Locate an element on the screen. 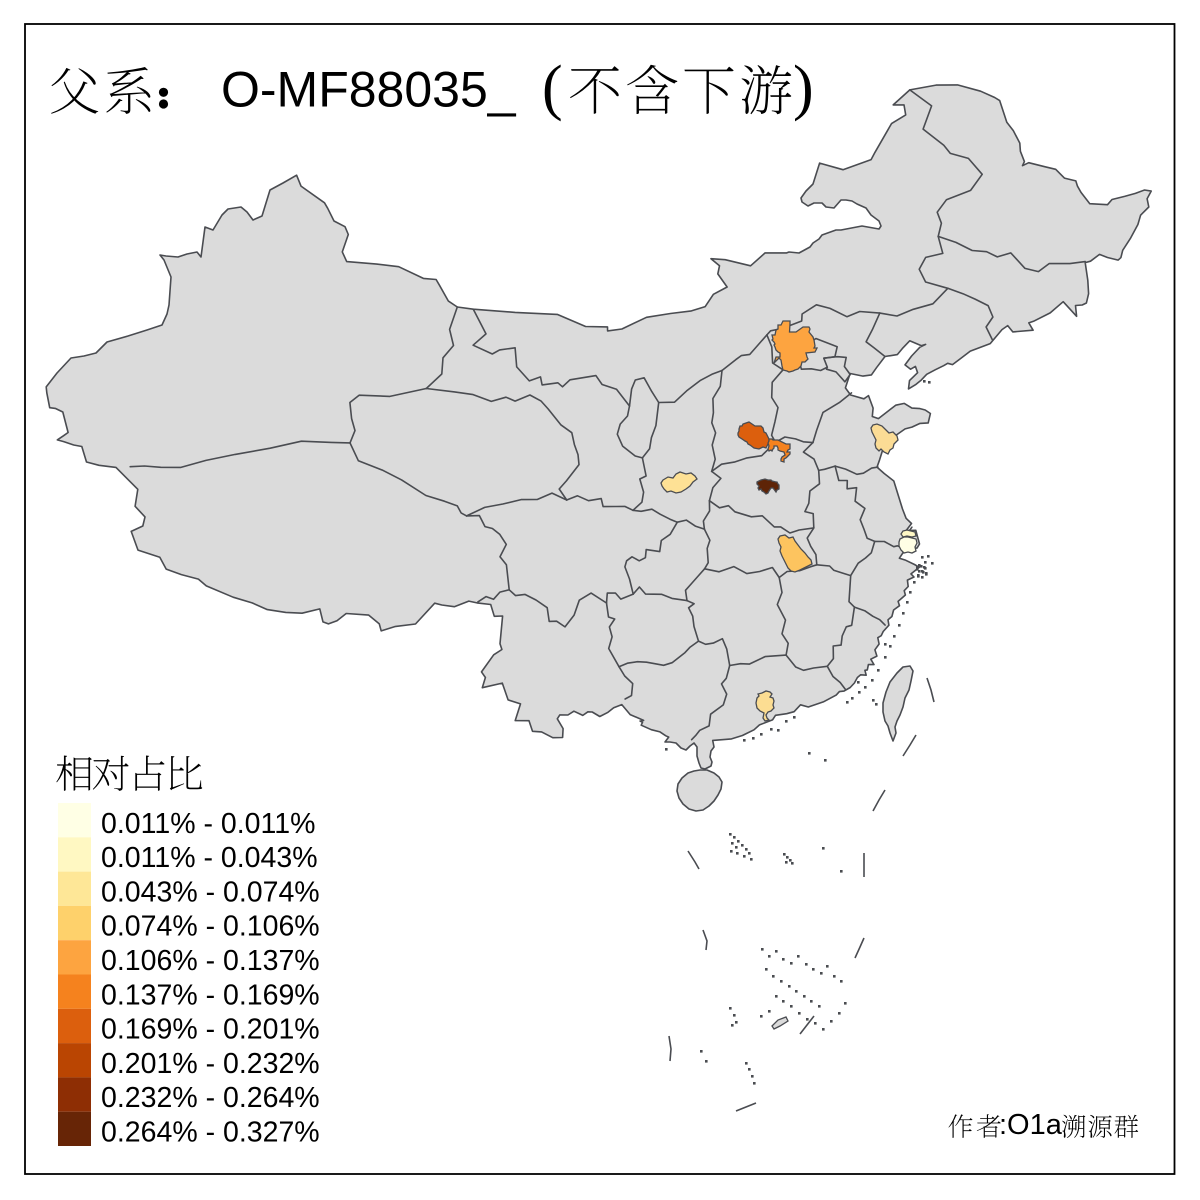 This screenshot has width=1200, height=1200. svg-text: 0.074% - 0.106% is located at coordinates (210, 927).